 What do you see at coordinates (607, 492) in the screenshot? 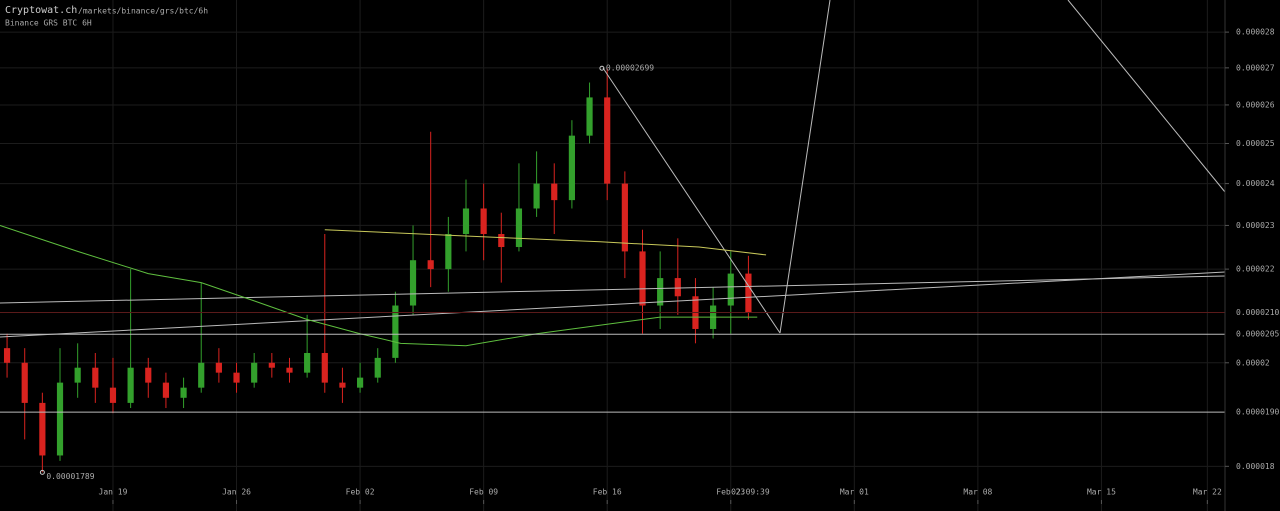
I see `x-tick-label: Feb 16` at bounding box center [607, 492].